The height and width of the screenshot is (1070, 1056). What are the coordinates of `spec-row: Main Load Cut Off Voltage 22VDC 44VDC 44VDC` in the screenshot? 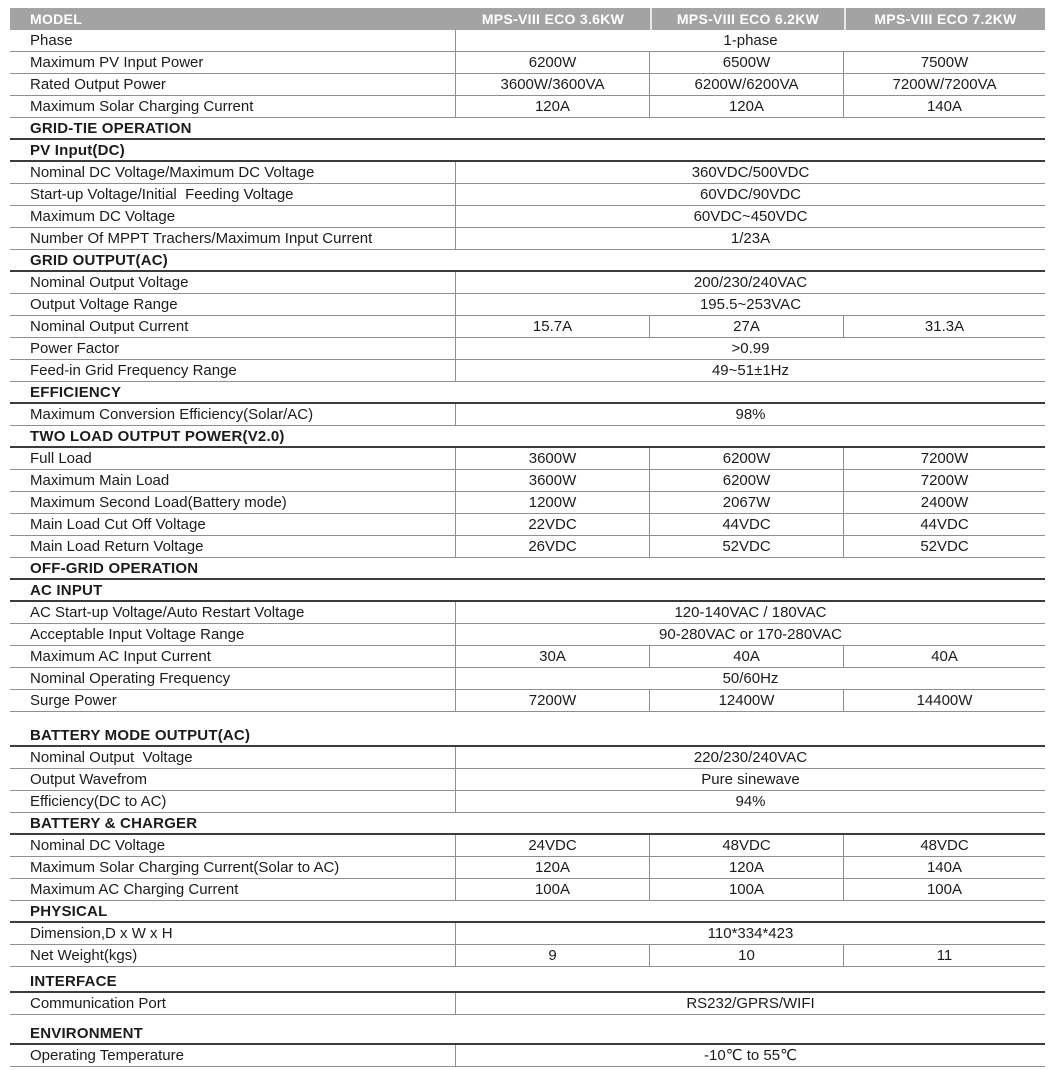 It's located at (527, 525).